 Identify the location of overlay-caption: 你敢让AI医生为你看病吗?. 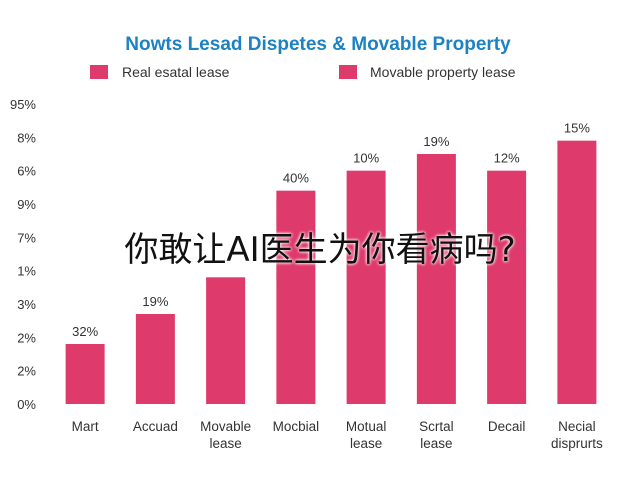
(320, 250).